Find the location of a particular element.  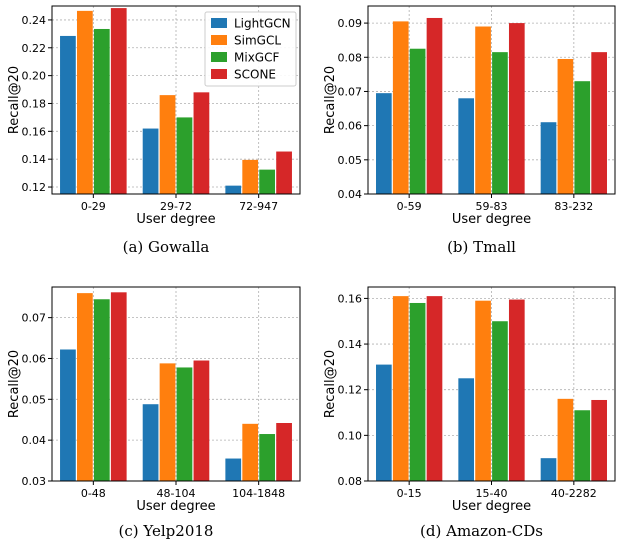

y-tick-label: 0.18 is located at coordinates (34, 103).